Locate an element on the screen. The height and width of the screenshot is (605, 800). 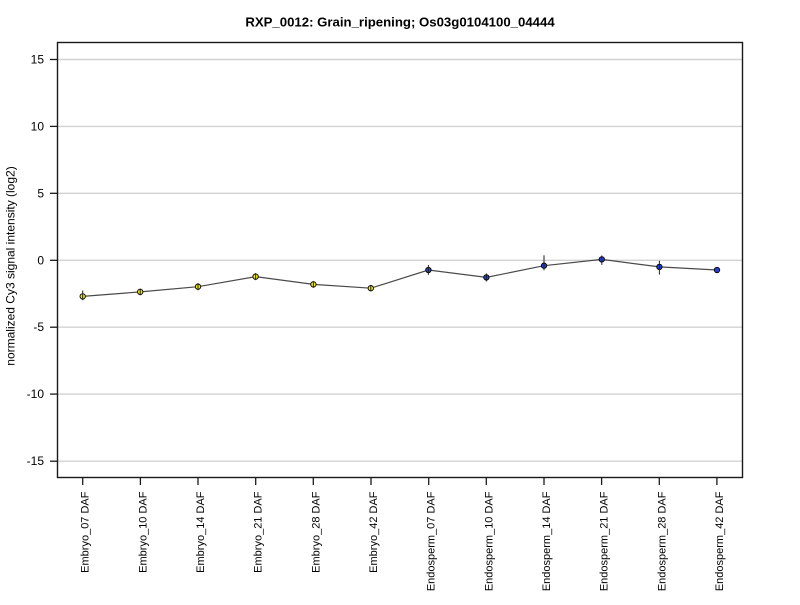
svg-text: 0 is located at coordinates (40, 260).